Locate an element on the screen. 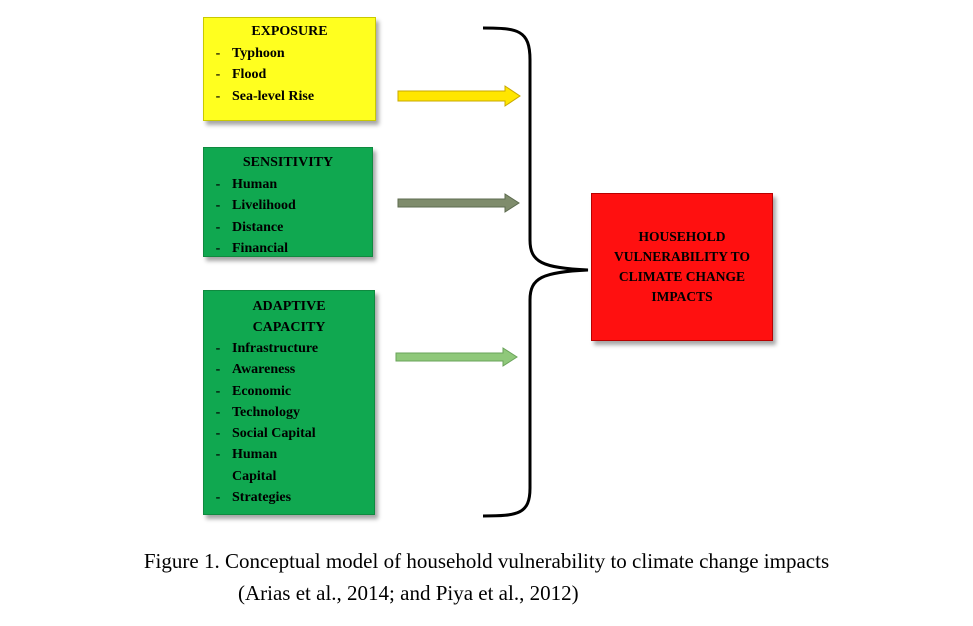  grouping-brace is located at coordinates (535, 272).